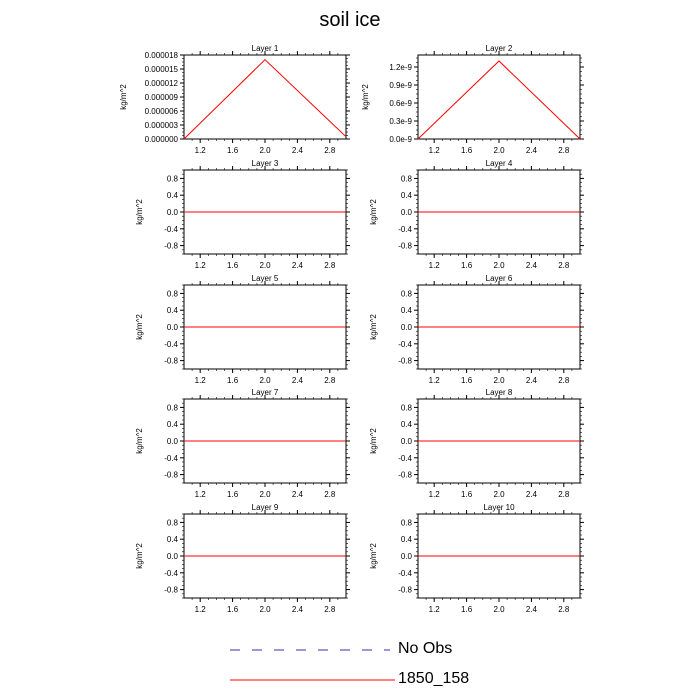 The image size is (700, 700). Describe the element at coordinates (139, 212) in the screenshot. I see `panel-3-ylabel: kg/m^2` at that location.